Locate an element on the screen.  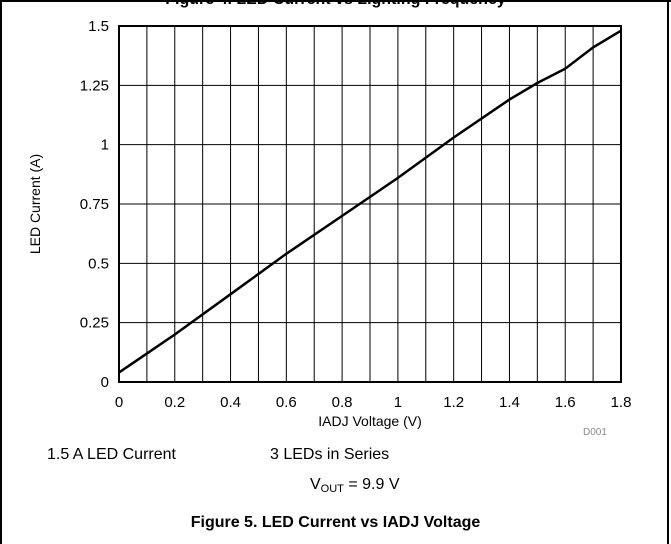
y-tick-label: 0 is located at coordinates (105, 382).